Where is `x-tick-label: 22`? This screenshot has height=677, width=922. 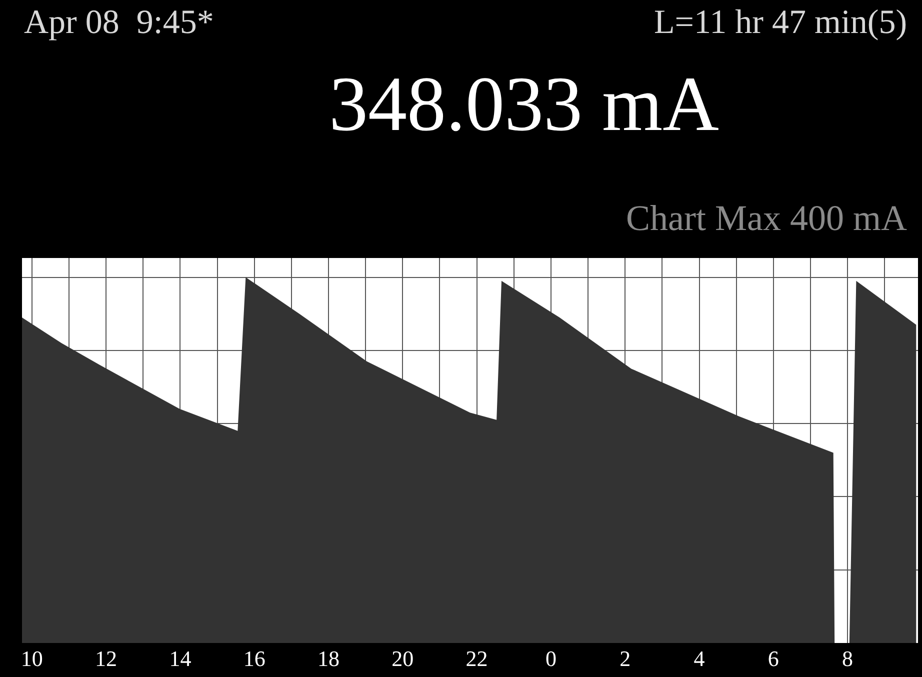
x-tick-label: 22 is located at coordinates (477, 658).